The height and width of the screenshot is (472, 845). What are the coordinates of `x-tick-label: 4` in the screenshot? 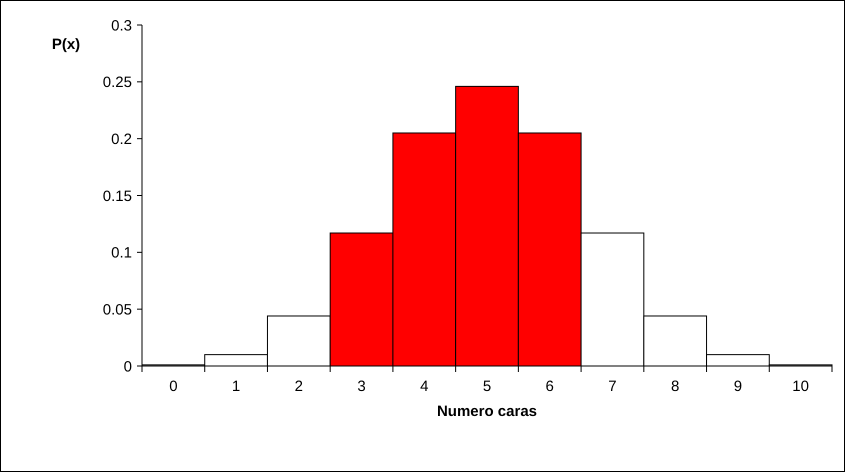 It's located at (424, 386).